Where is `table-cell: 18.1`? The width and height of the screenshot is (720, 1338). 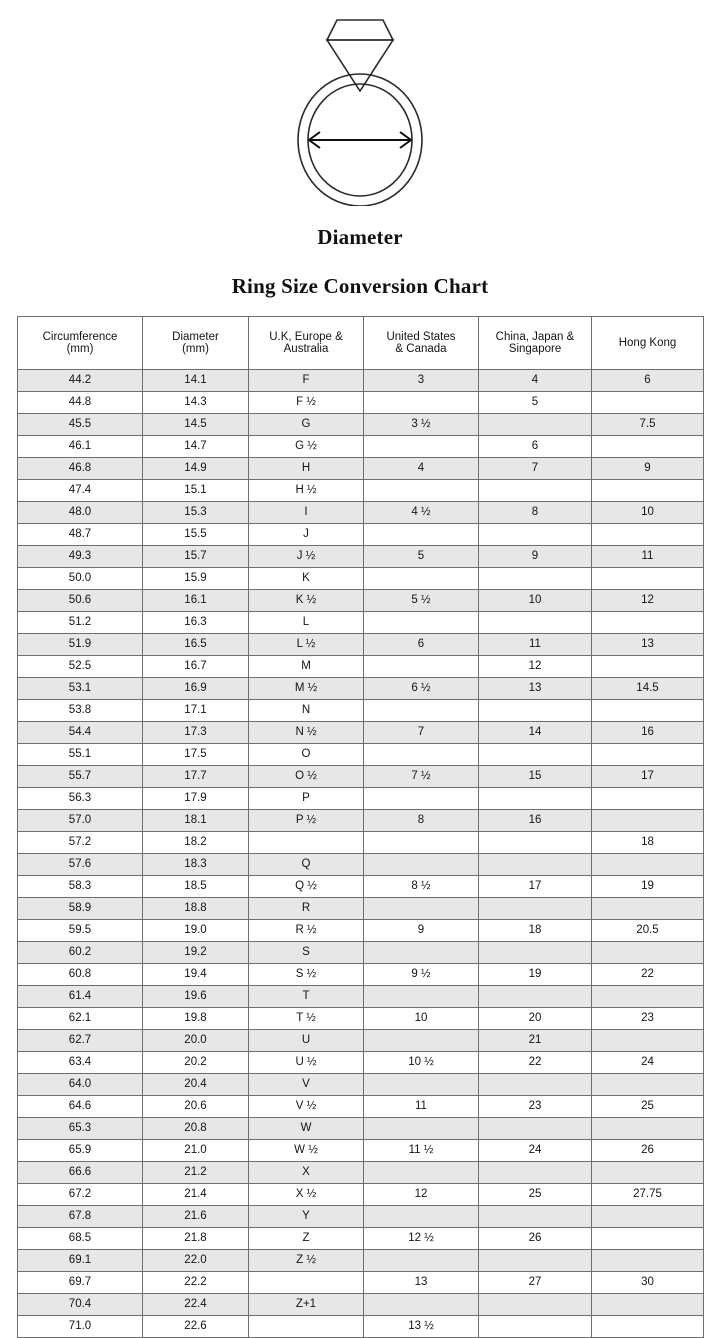 table-cell: 18.1 is located at coordinates (195, 820).